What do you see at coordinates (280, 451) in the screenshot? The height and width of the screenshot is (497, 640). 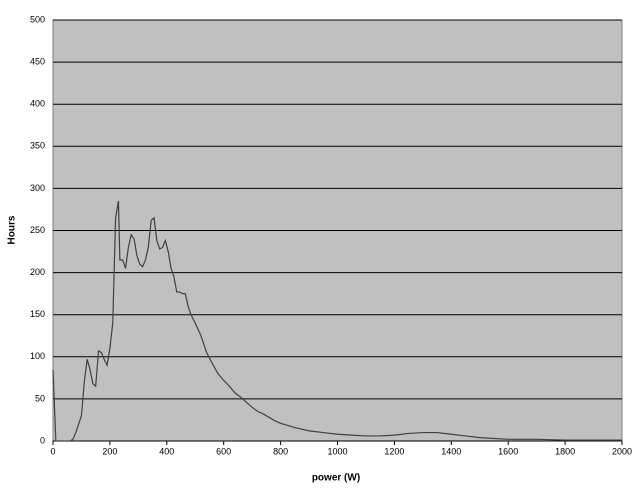 I see `x-tick-label: 800` at bounding box center [280, 451].